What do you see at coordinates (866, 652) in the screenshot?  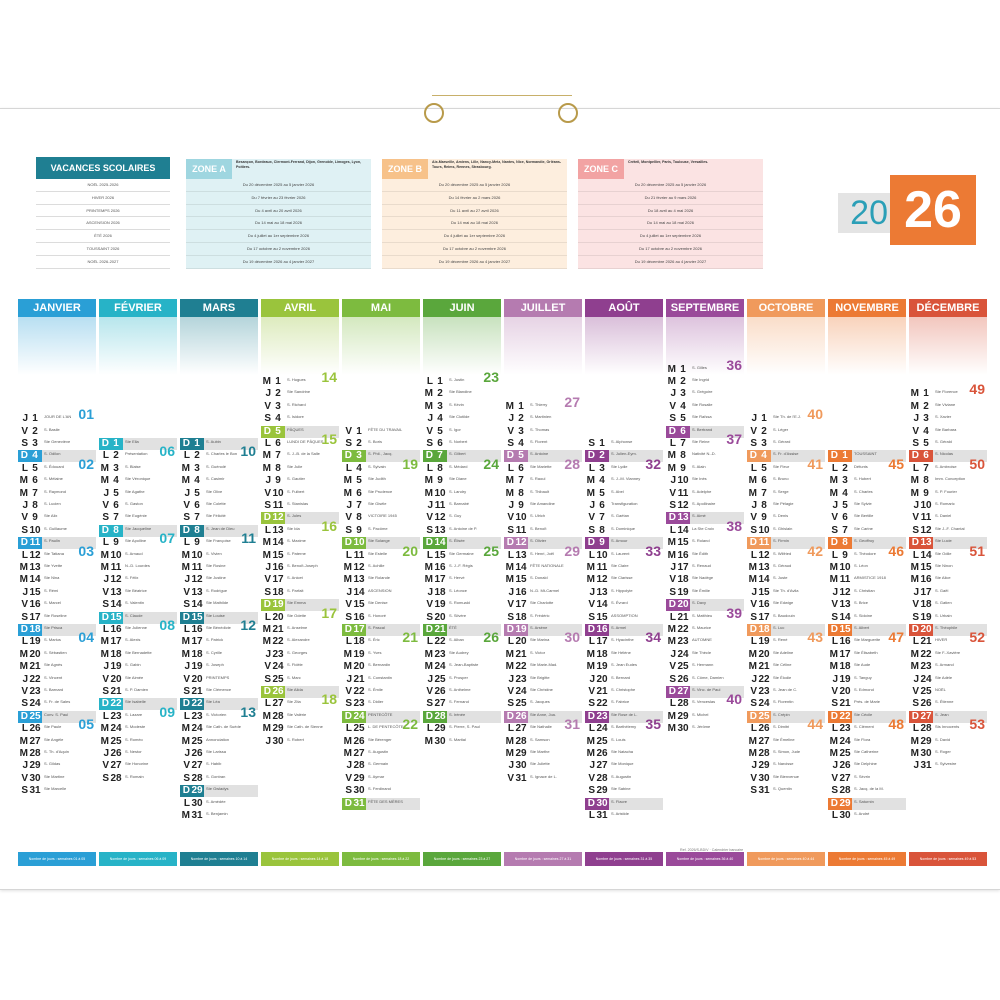 I see `saint-name: Ste Élisabeth` at bounding box center [866, 652].